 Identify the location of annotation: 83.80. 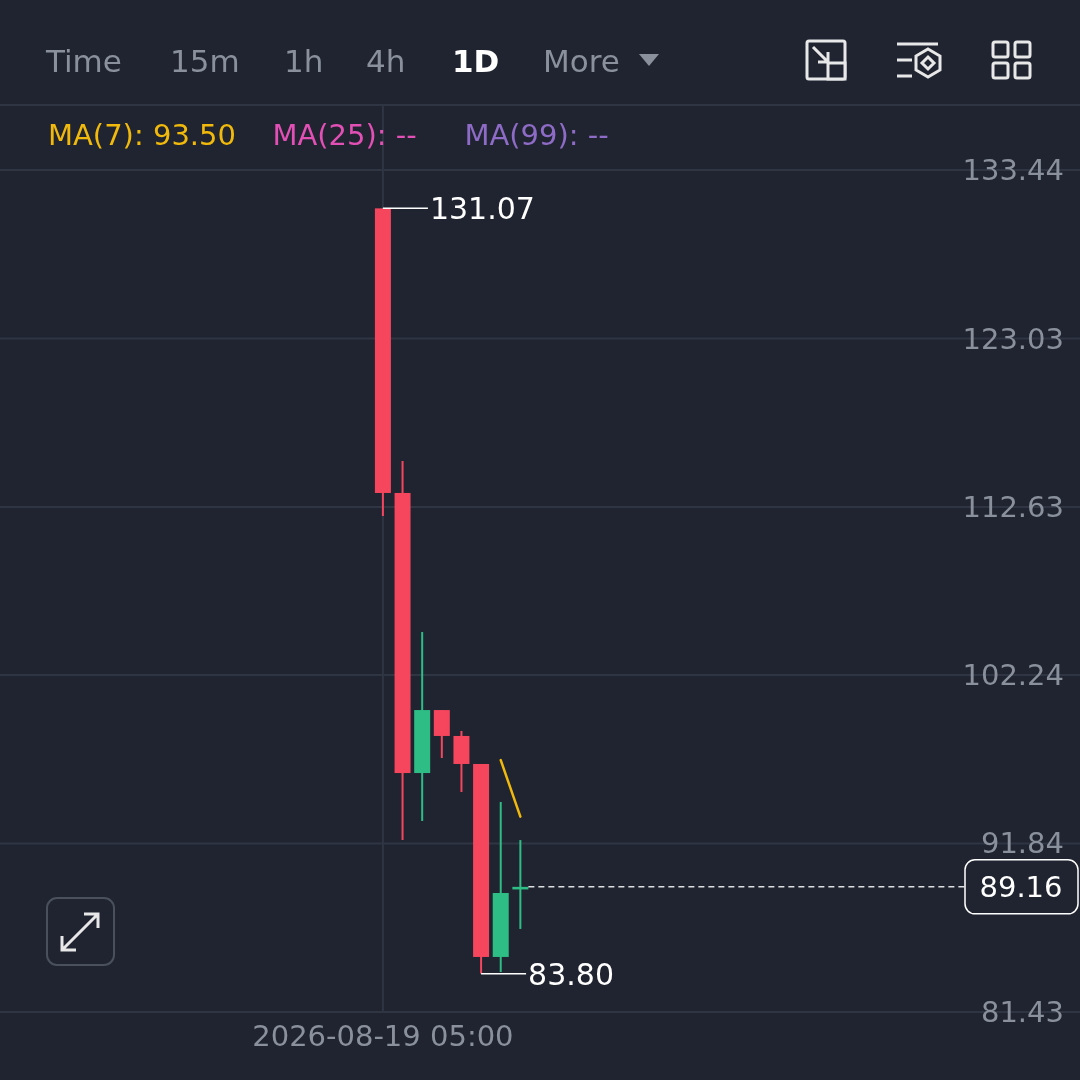
(571, 974).